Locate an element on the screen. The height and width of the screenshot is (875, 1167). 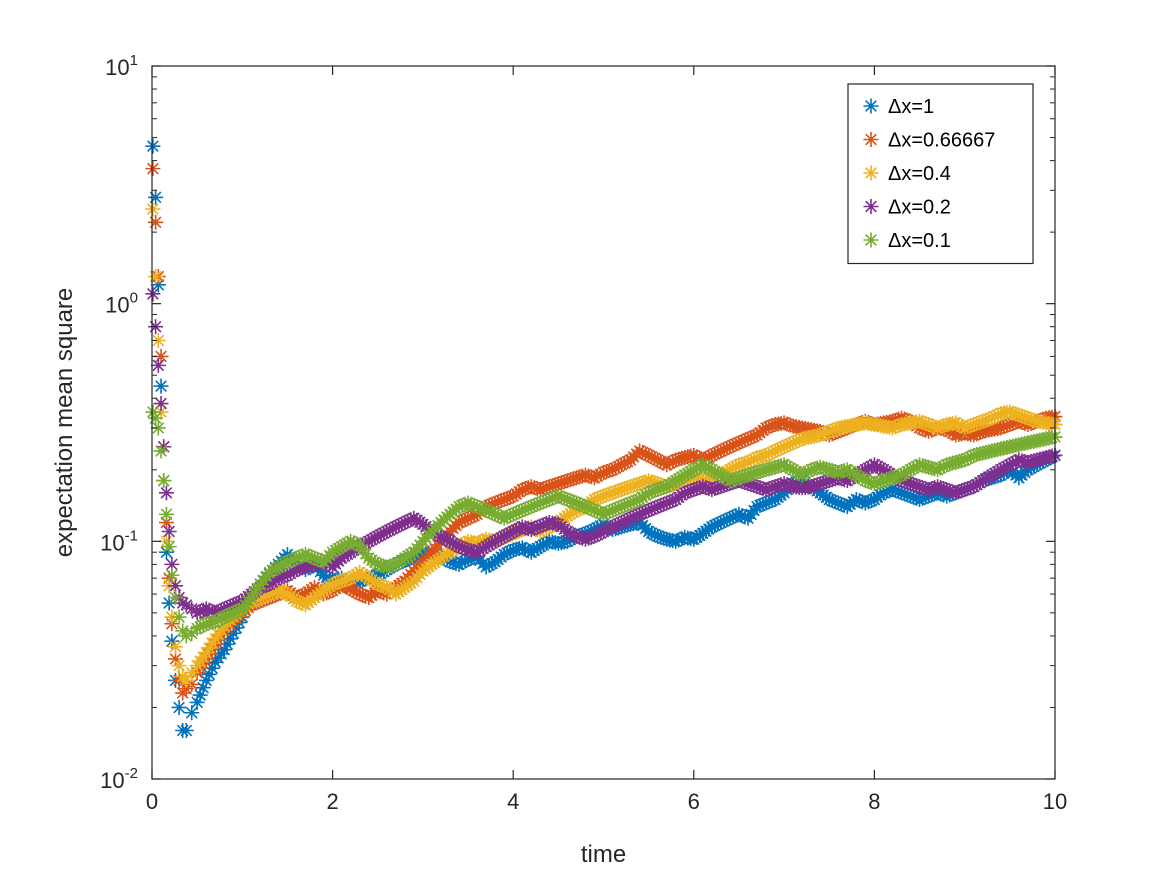
y-tick-label: 100 is located at coordinates (121, 304).